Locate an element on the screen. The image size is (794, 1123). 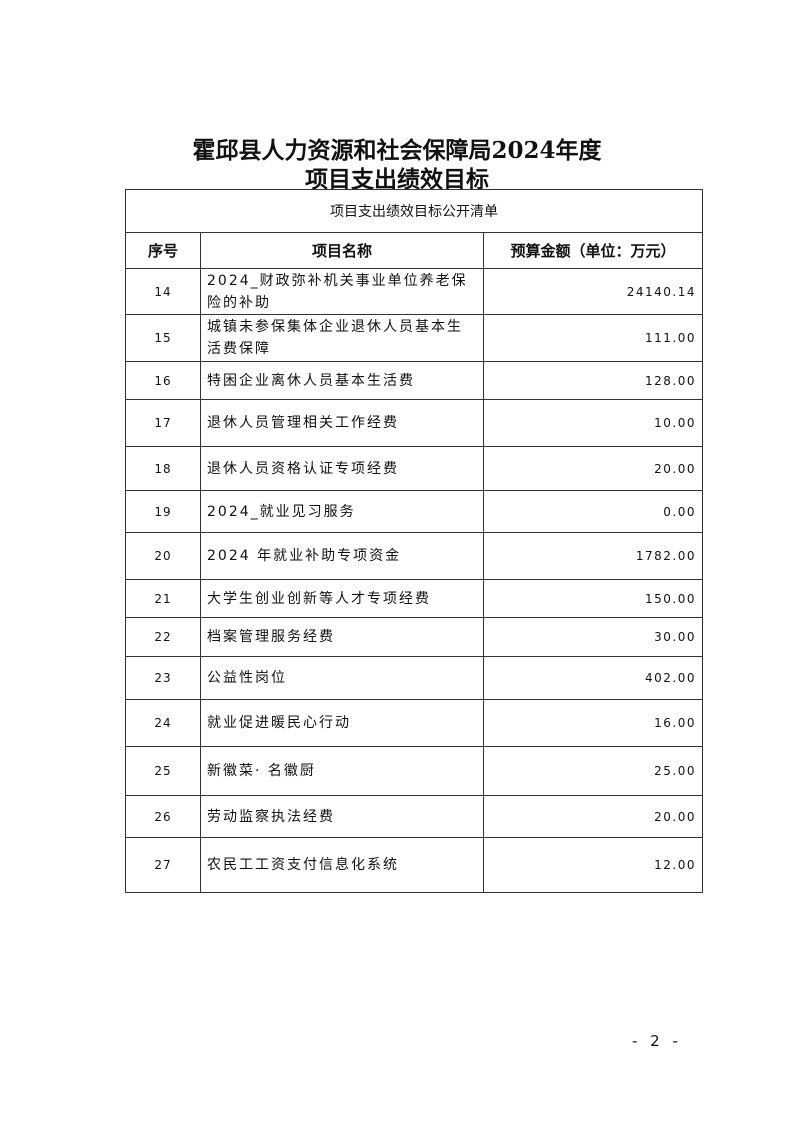
table-row: 15 城镇未参保集体企业退休人员基本生活费保障 111.00 is located at coordinates (414, 338).